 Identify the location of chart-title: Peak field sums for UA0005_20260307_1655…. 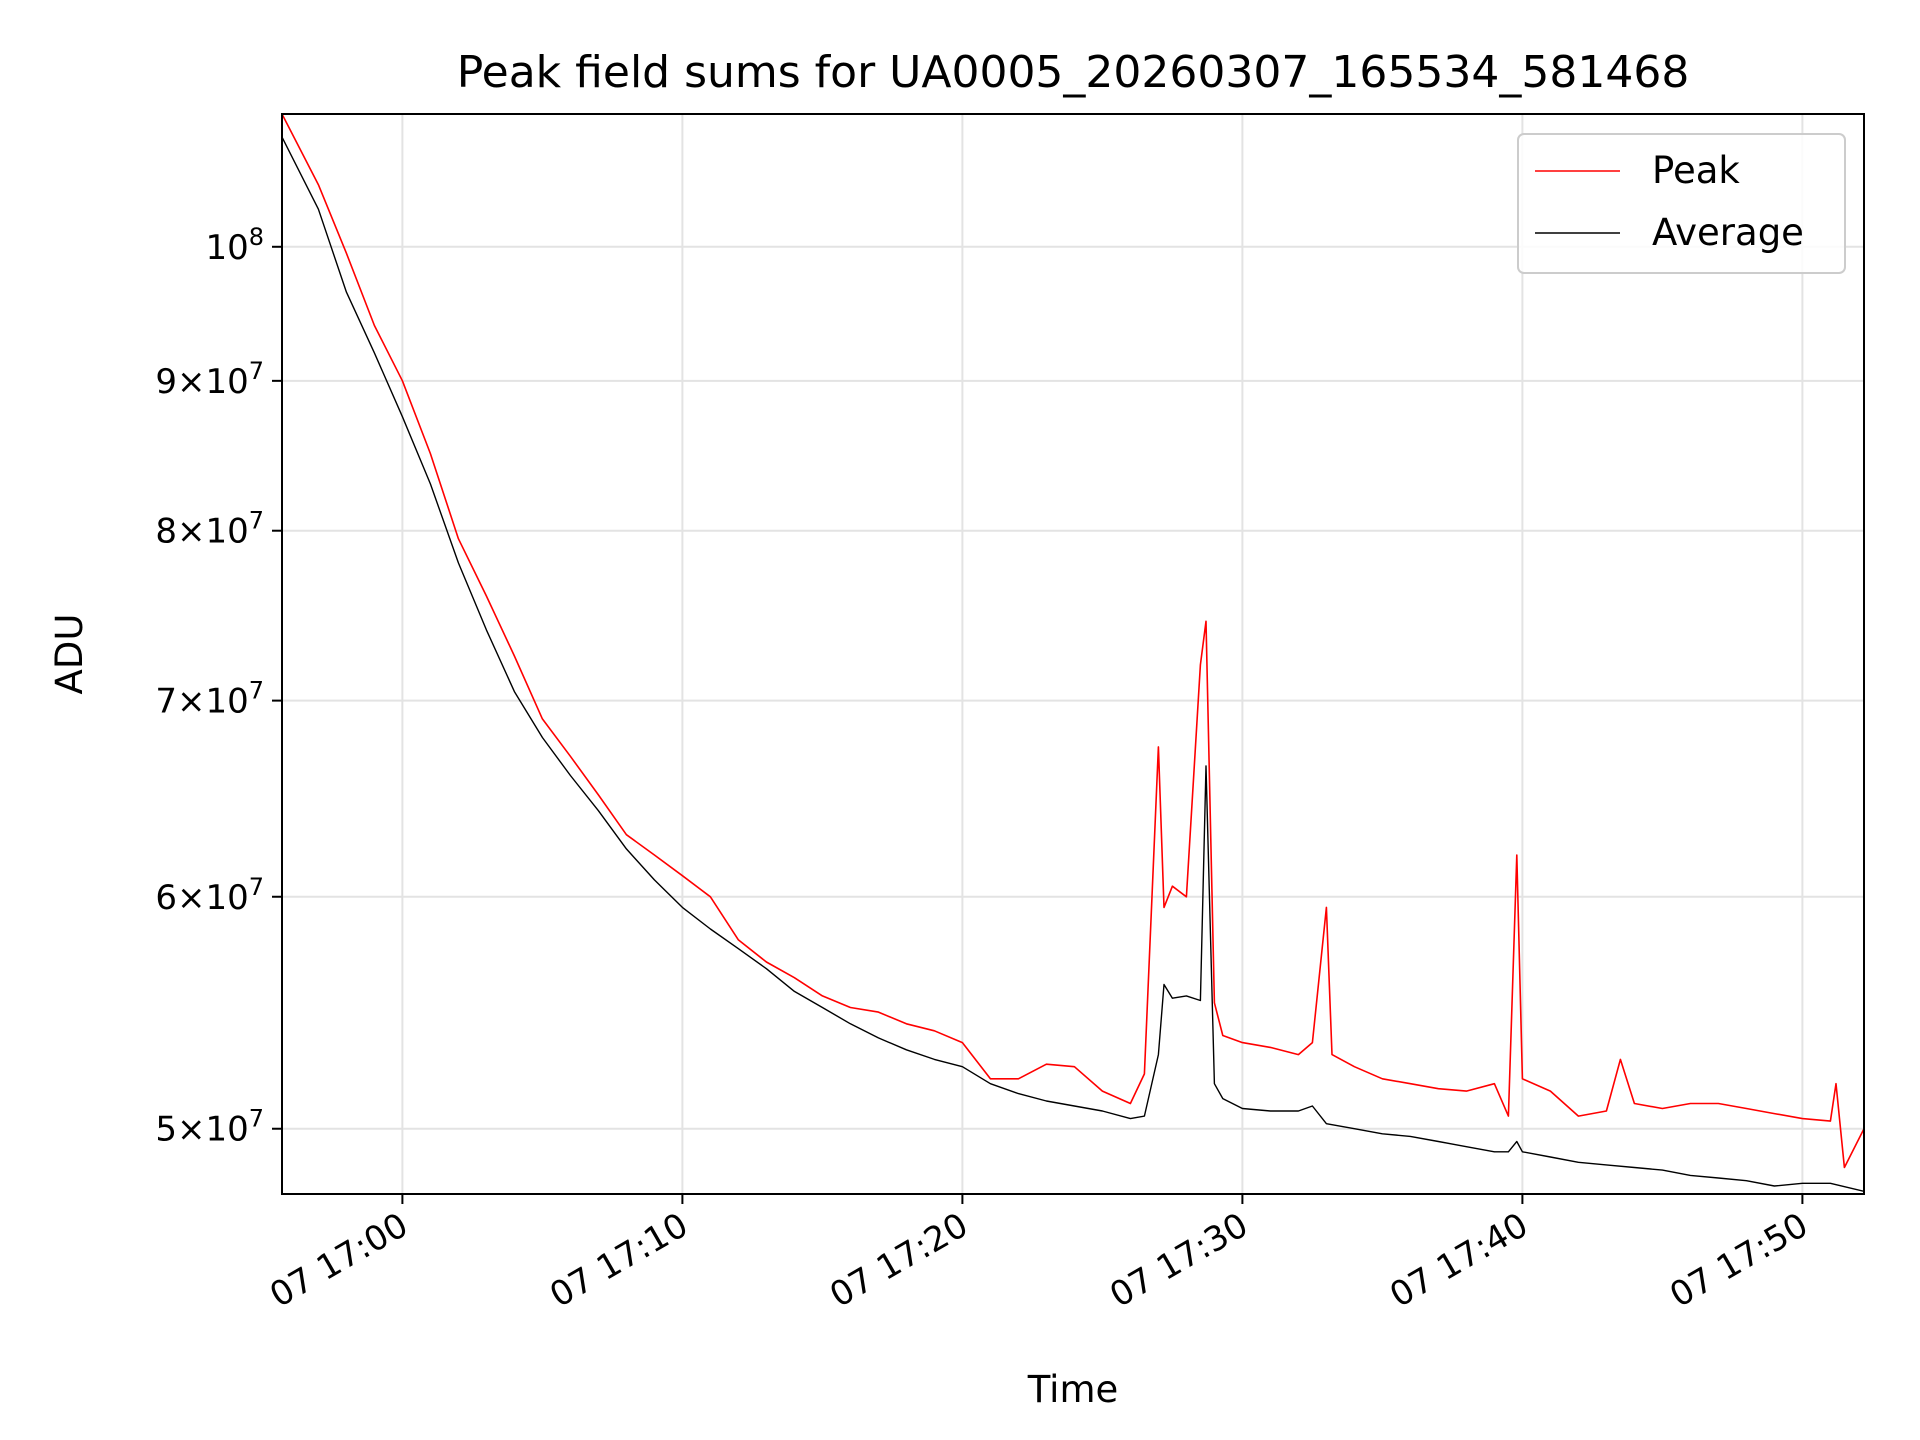
(1073, 72).